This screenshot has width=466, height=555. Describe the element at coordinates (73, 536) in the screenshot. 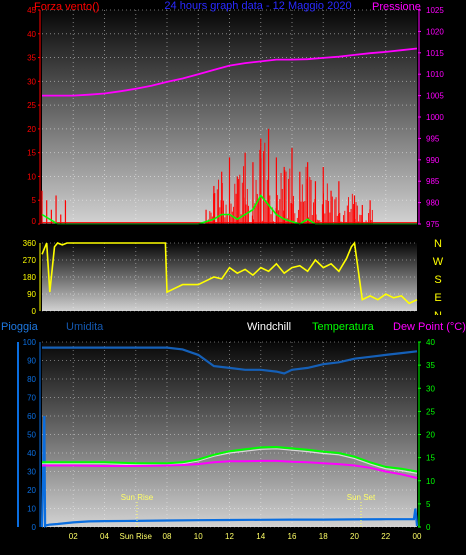

I see `x-tick-label: 02` at that location.